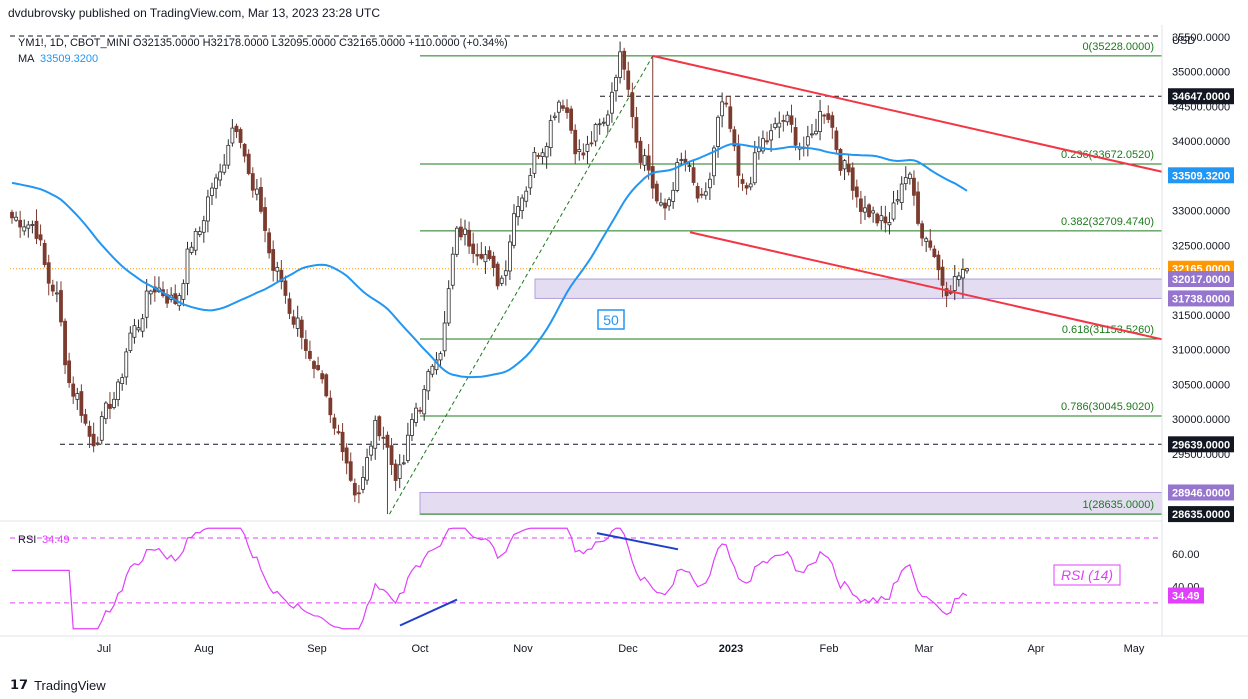 This screenshot has width=1248, height=699. Describe the element at coordinates (490, 578) in the screenshot. I see `rsi-line` at that location.